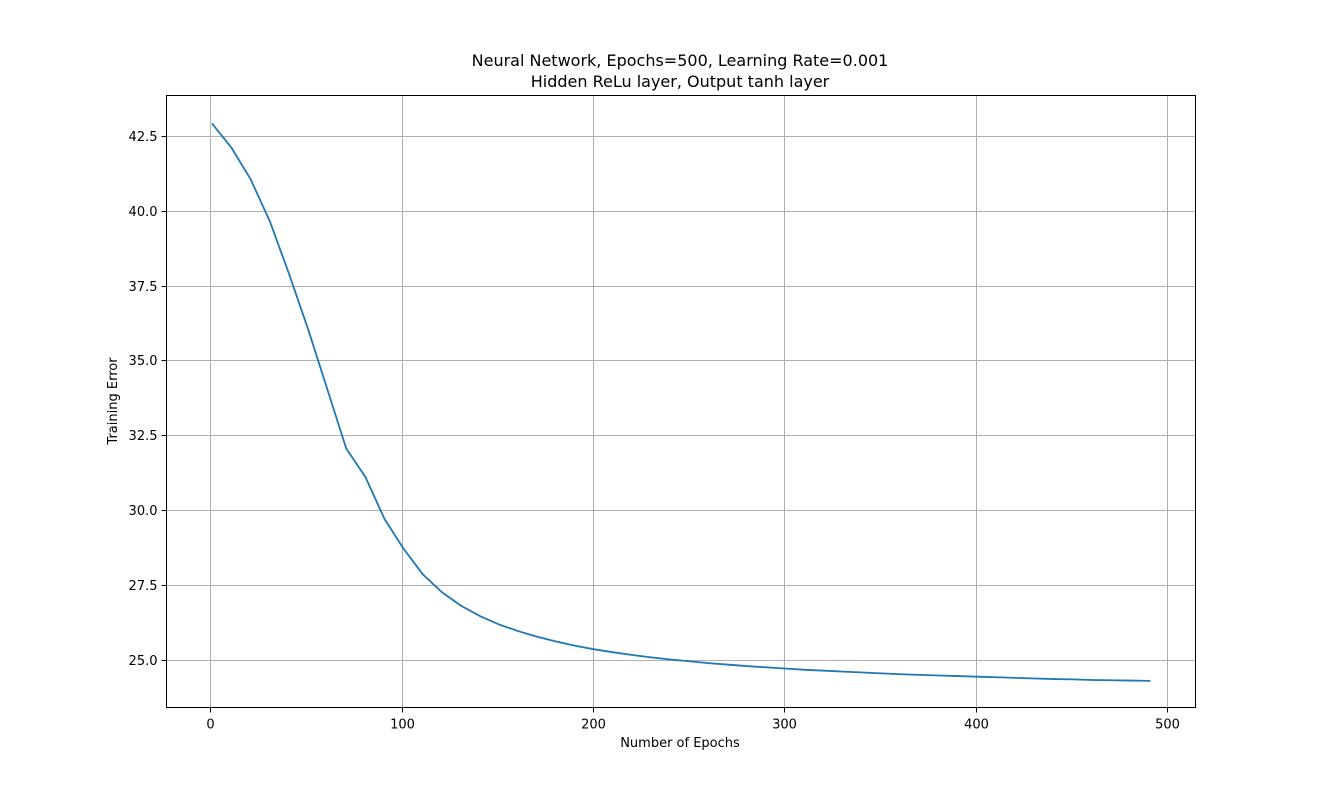 The image size is (1328, 794). I want to click on x-tick-label: 300, so click(784, 725).